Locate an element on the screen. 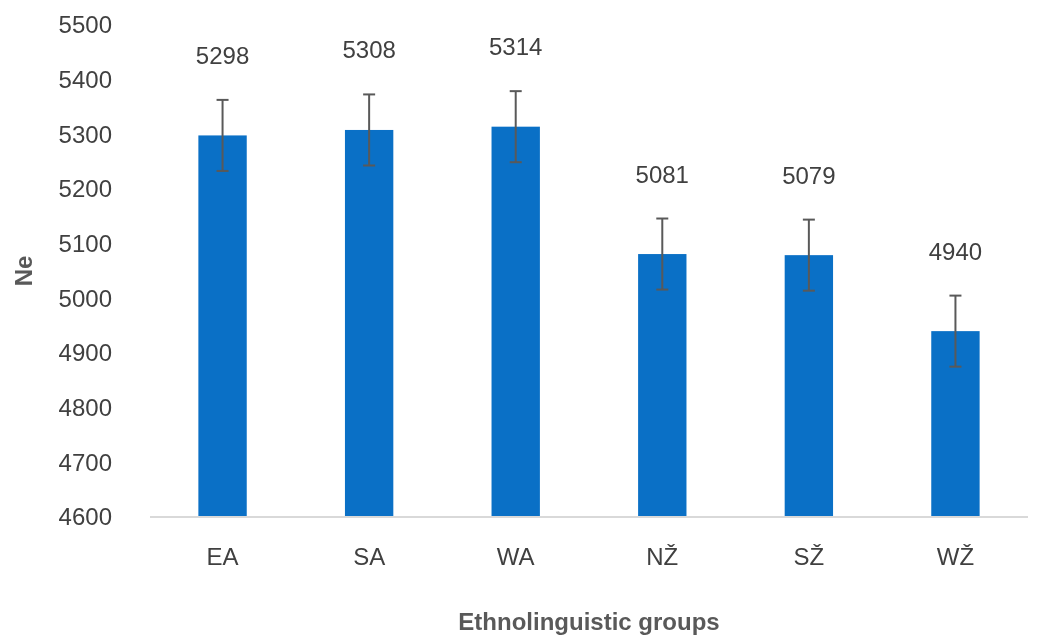  data-label: 5308 is located at coordinates (369, 50).